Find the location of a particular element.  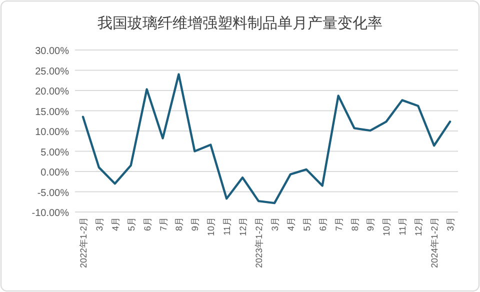

y-tick-label: 5.00% is located at coordinates (55, 152).